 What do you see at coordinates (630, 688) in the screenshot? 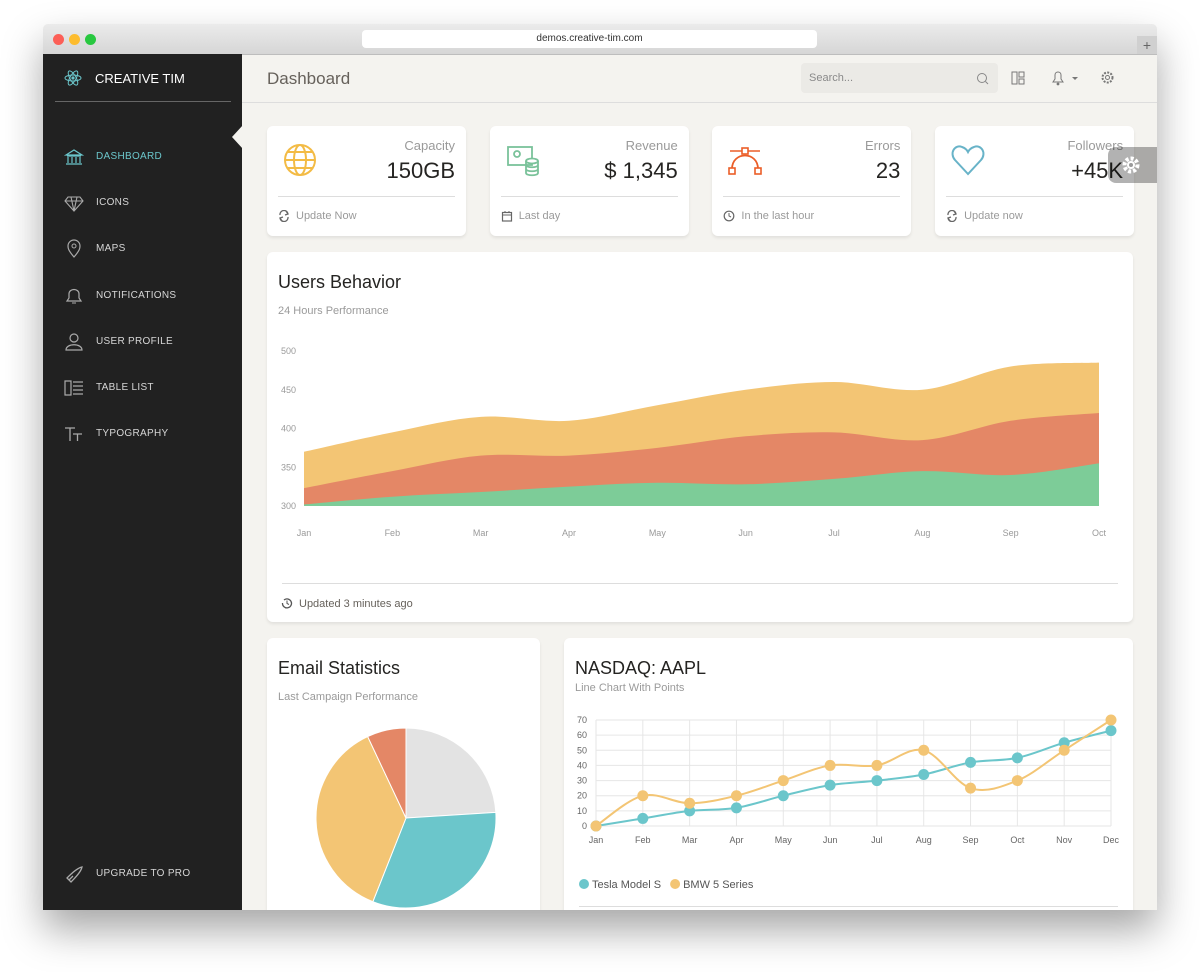
I see `card-subtitle: Line Chart With Points` at bounding box center [630, 688].